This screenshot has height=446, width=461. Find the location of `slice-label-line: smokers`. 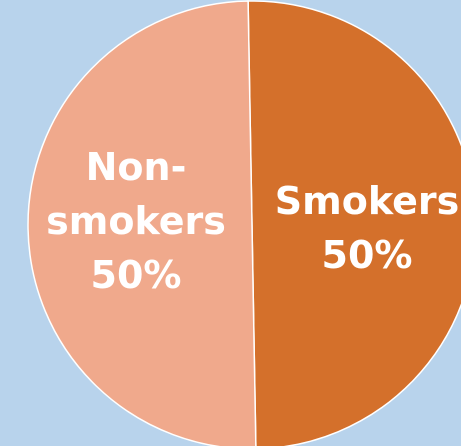

slice-label-line: smokers is located at coordinates (136, 221).